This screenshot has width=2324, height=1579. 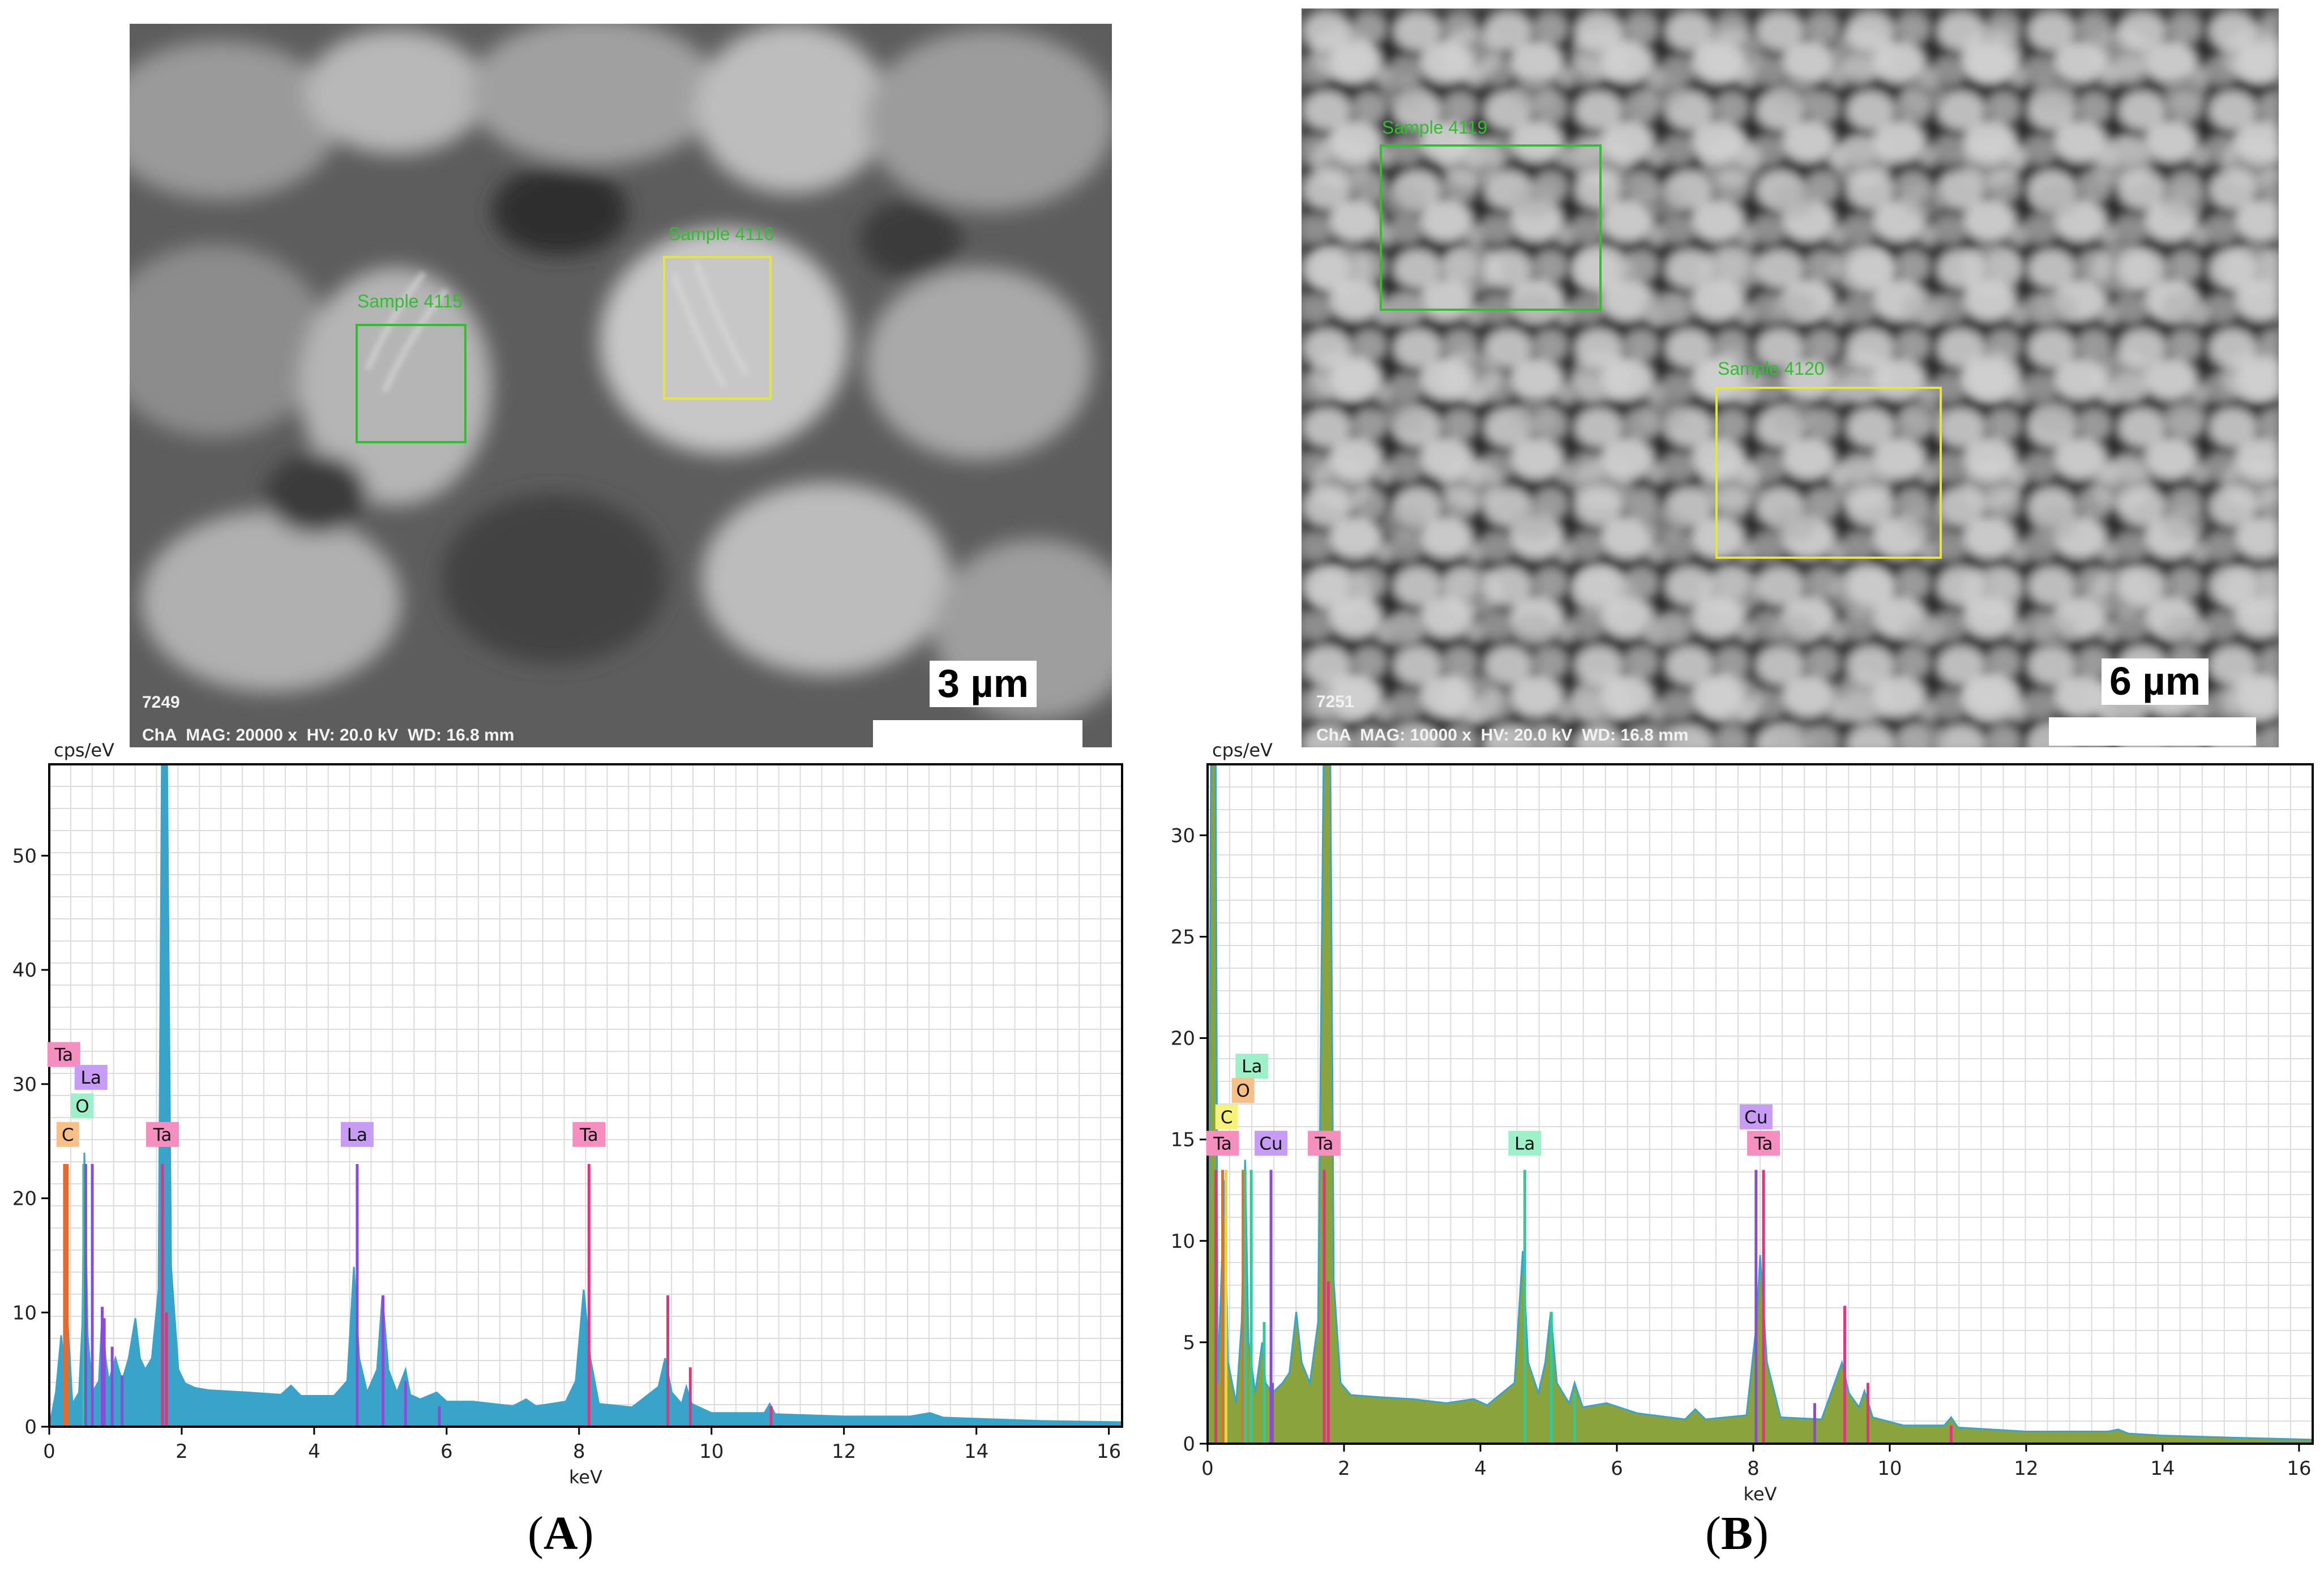 I want to click on spectrum-a-element-tag: C, so click(x=67, y=1135).